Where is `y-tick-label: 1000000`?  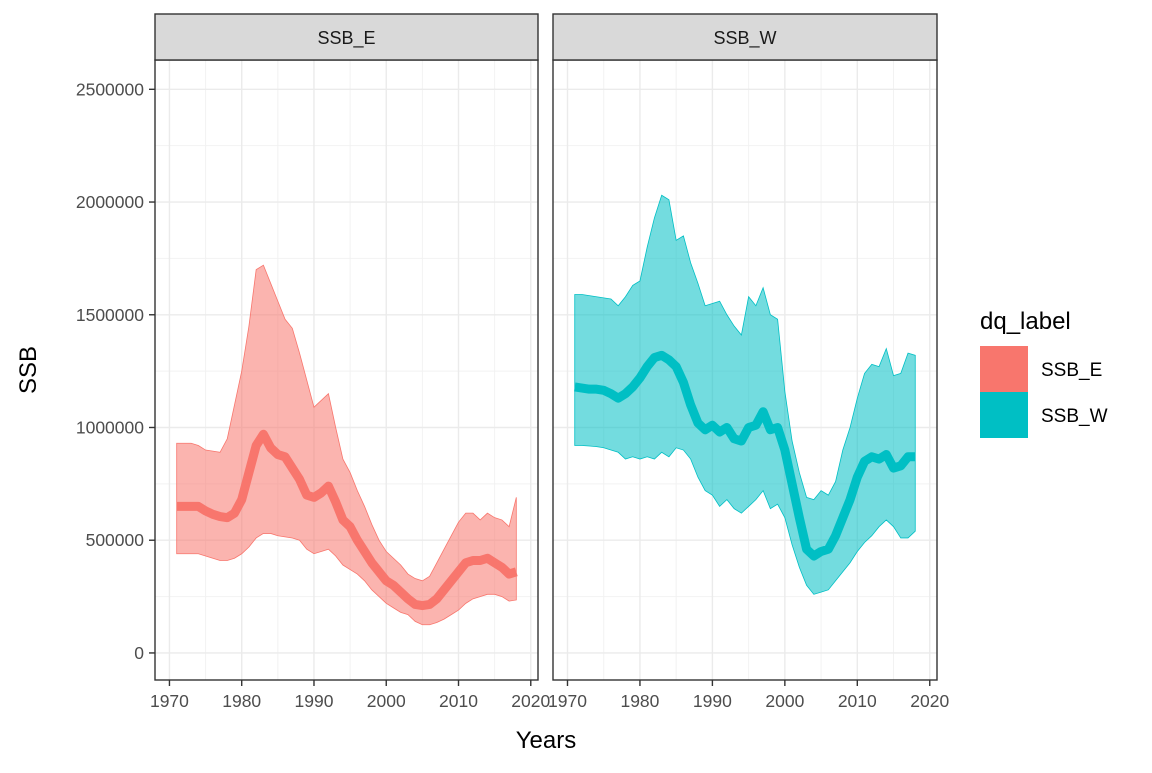
y-tick-label: 1000000 is located at coordinates (110, 427).